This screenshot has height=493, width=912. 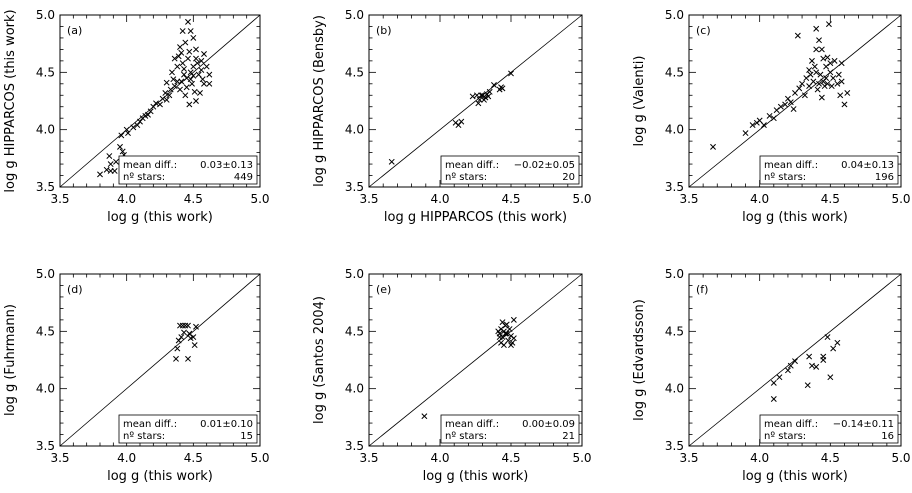 What do you see at coordinates (45, 331) in the screenshot?
I see `y-tick-label: 4.5` at bounding box center [45, 331].